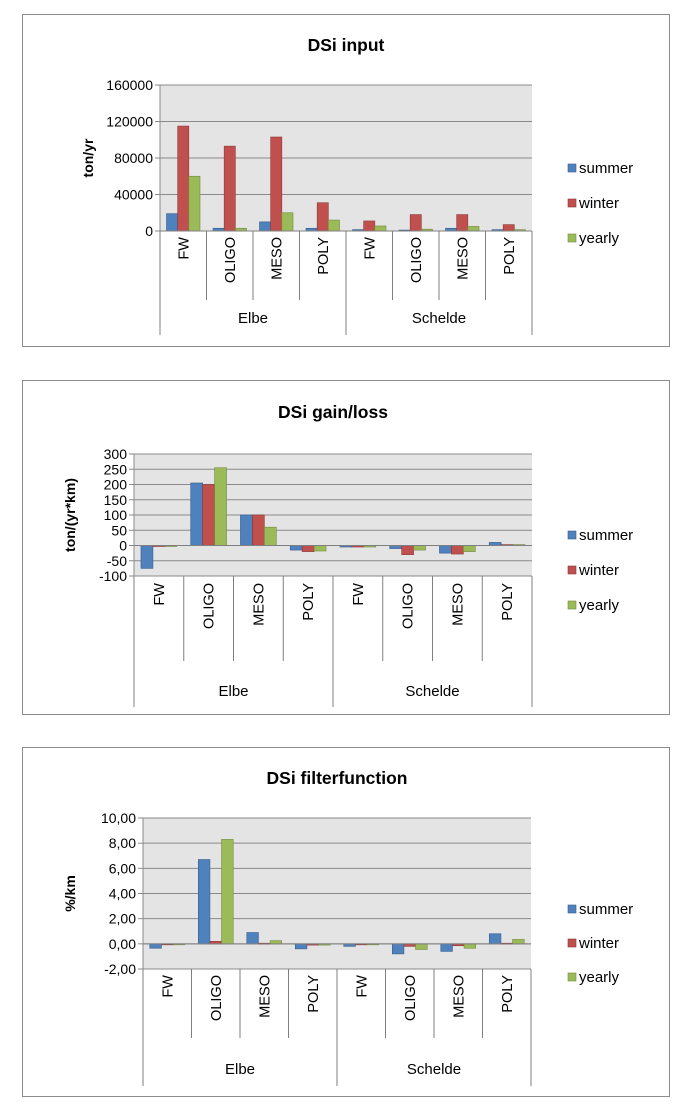 This screenshot has height=1110, width=698. What do you see at coordinates (183, 178) in the screenshot?
I see `bar-winter-elbe-fw` at bounding box center [183, 178].